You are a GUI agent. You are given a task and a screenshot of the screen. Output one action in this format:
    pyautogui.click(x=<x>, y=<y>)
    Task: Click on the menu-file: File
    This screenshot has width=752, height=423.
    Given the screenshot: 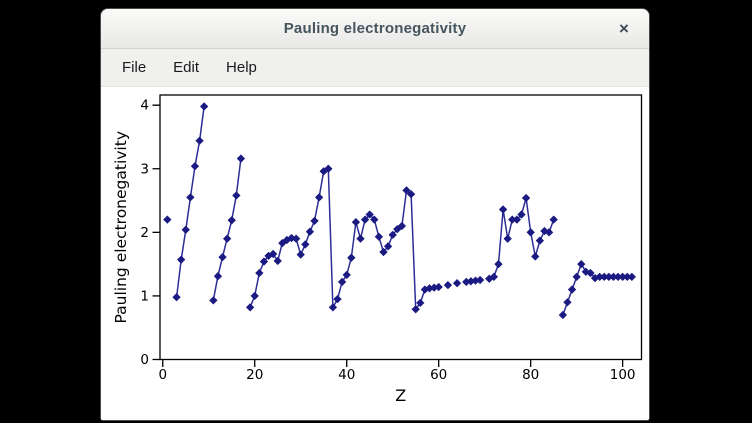 What is the action you would take?
    pyautogui.click(x=134, y=67)
    